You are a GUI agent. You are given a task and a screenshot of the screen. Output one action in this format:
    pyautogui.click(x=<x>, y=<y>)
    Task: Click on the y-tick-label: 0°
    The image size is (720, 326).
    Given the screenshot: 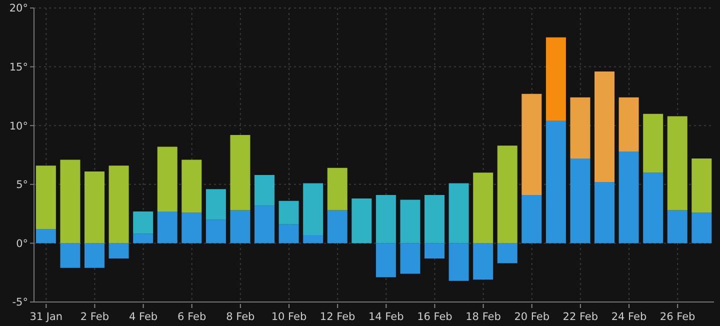 What is the action you would take?
    pyautogui.click(x=22, y=244)
    